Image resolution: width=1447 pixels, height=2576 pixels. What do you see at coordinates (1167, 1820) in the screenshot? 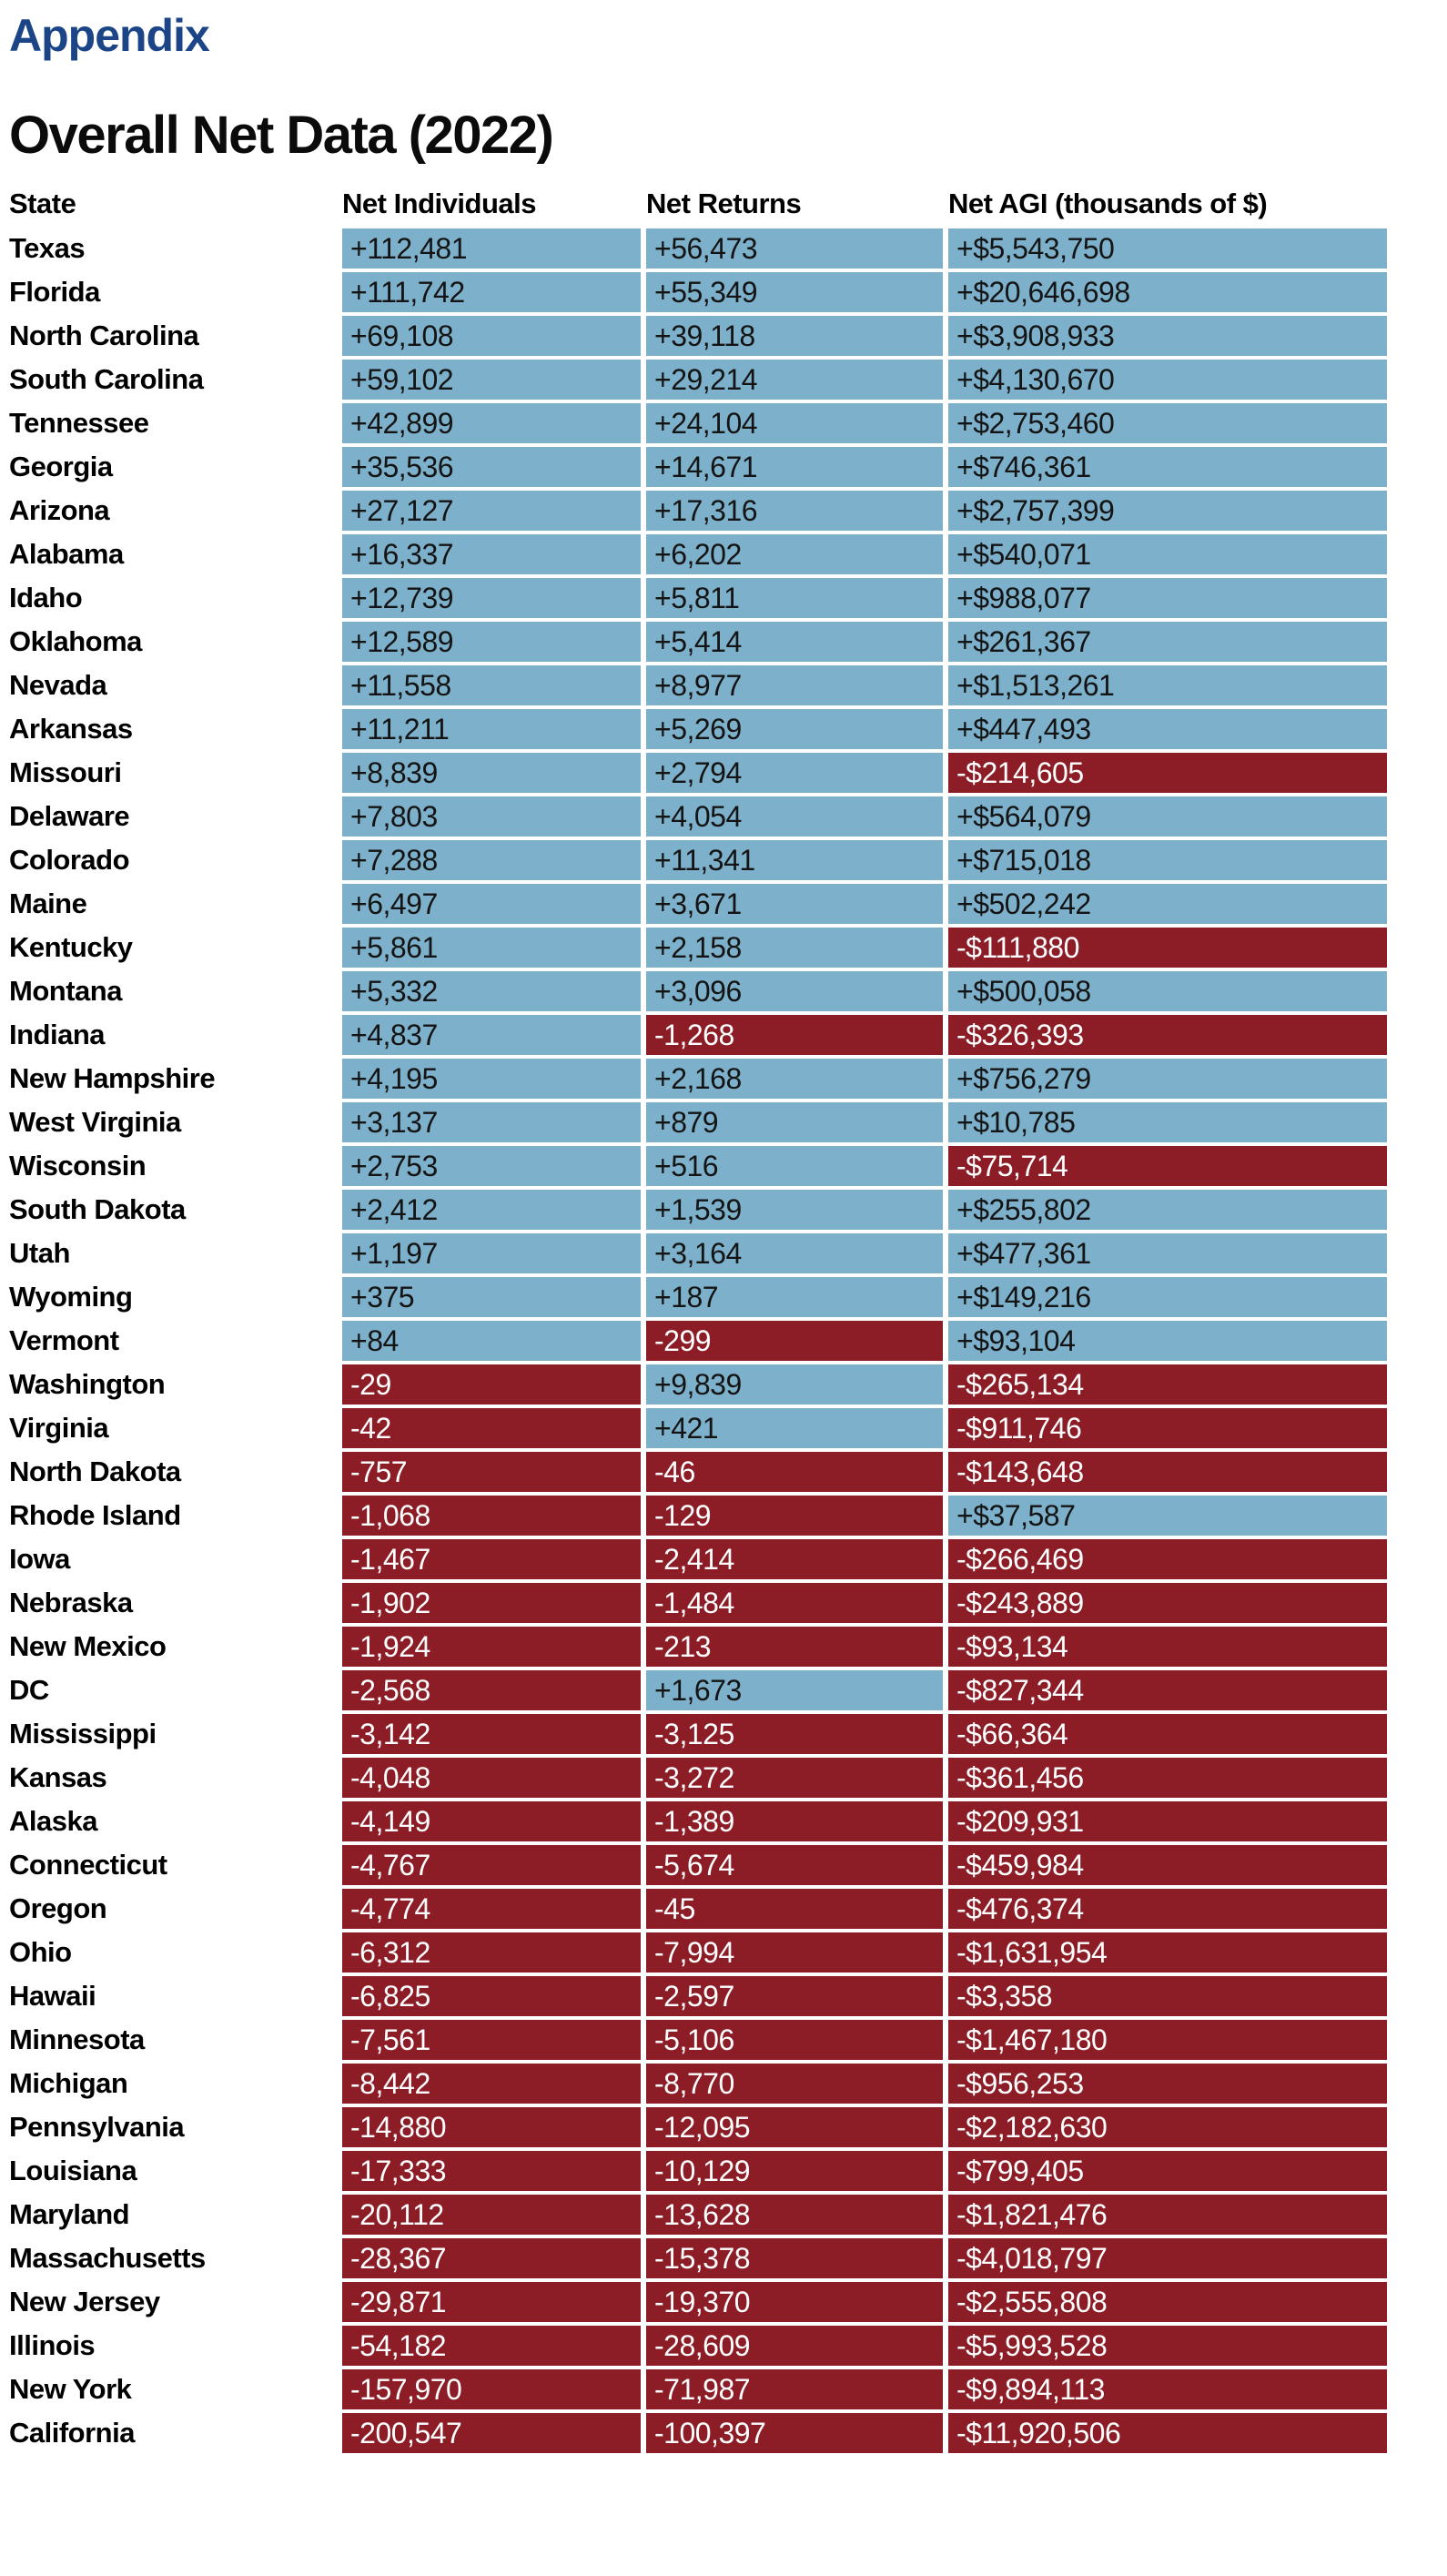
I see `net-agi-cell: -$209,931` at bounding box center [1167, 1820].